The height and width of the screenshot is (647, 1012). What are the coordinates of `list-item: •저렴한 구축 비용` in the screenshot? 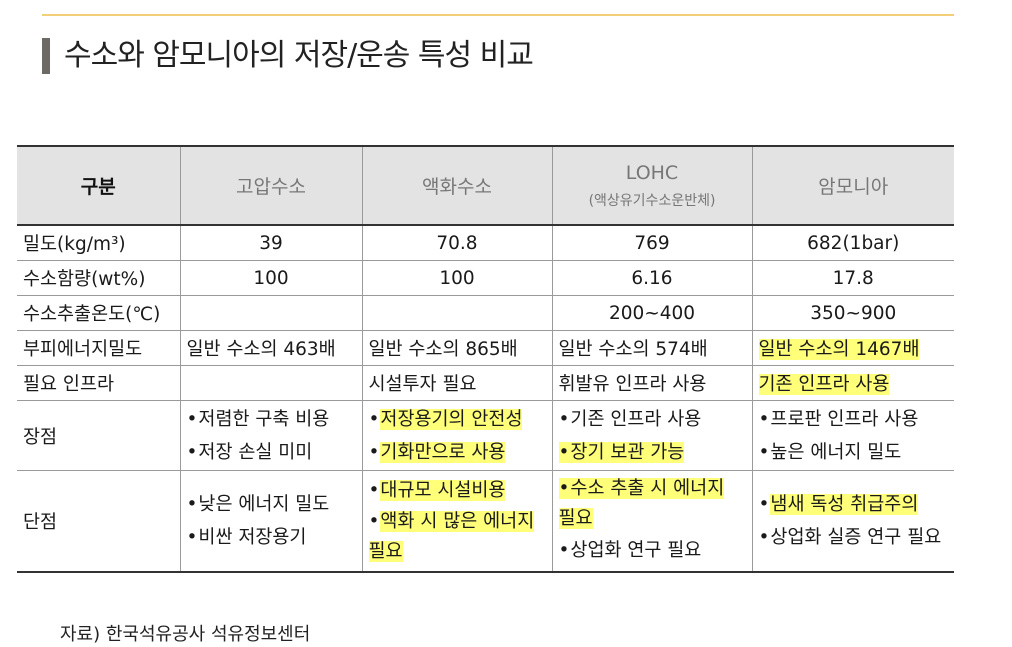 It's located at (258, 419).